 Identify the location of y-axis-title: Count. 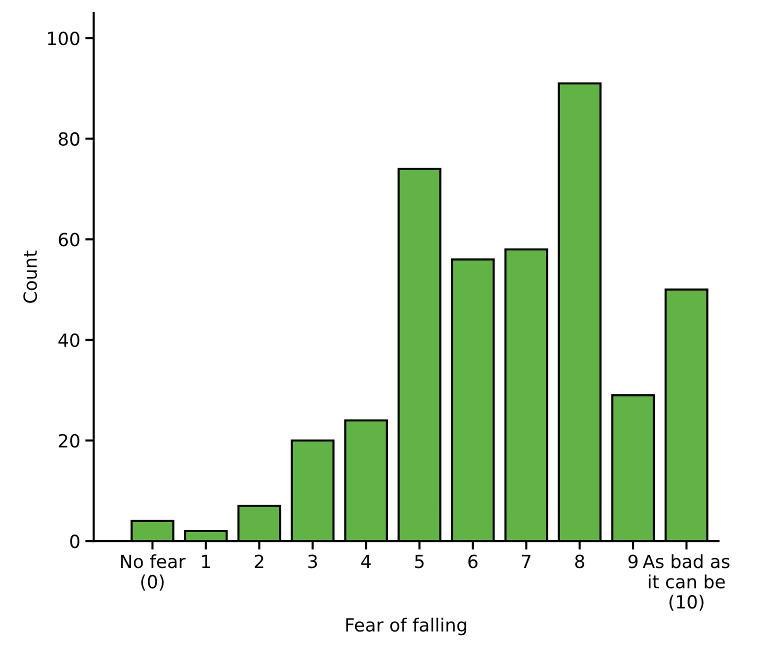
(30, 276).